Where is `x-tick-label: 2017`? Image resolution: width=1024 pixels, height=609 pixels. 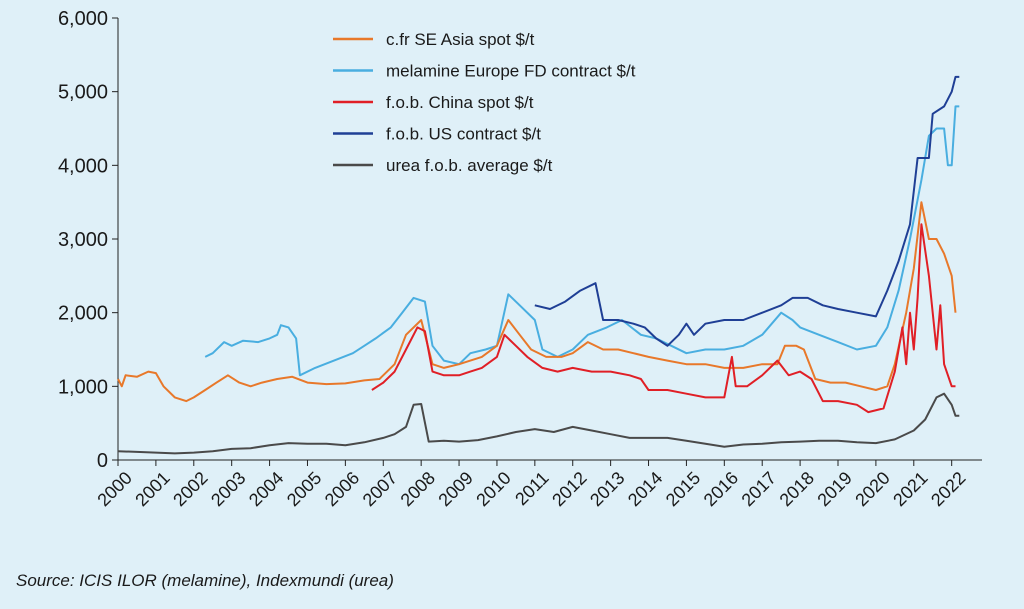 x-tick-label: 2017 is located at coordinates (759, 489).